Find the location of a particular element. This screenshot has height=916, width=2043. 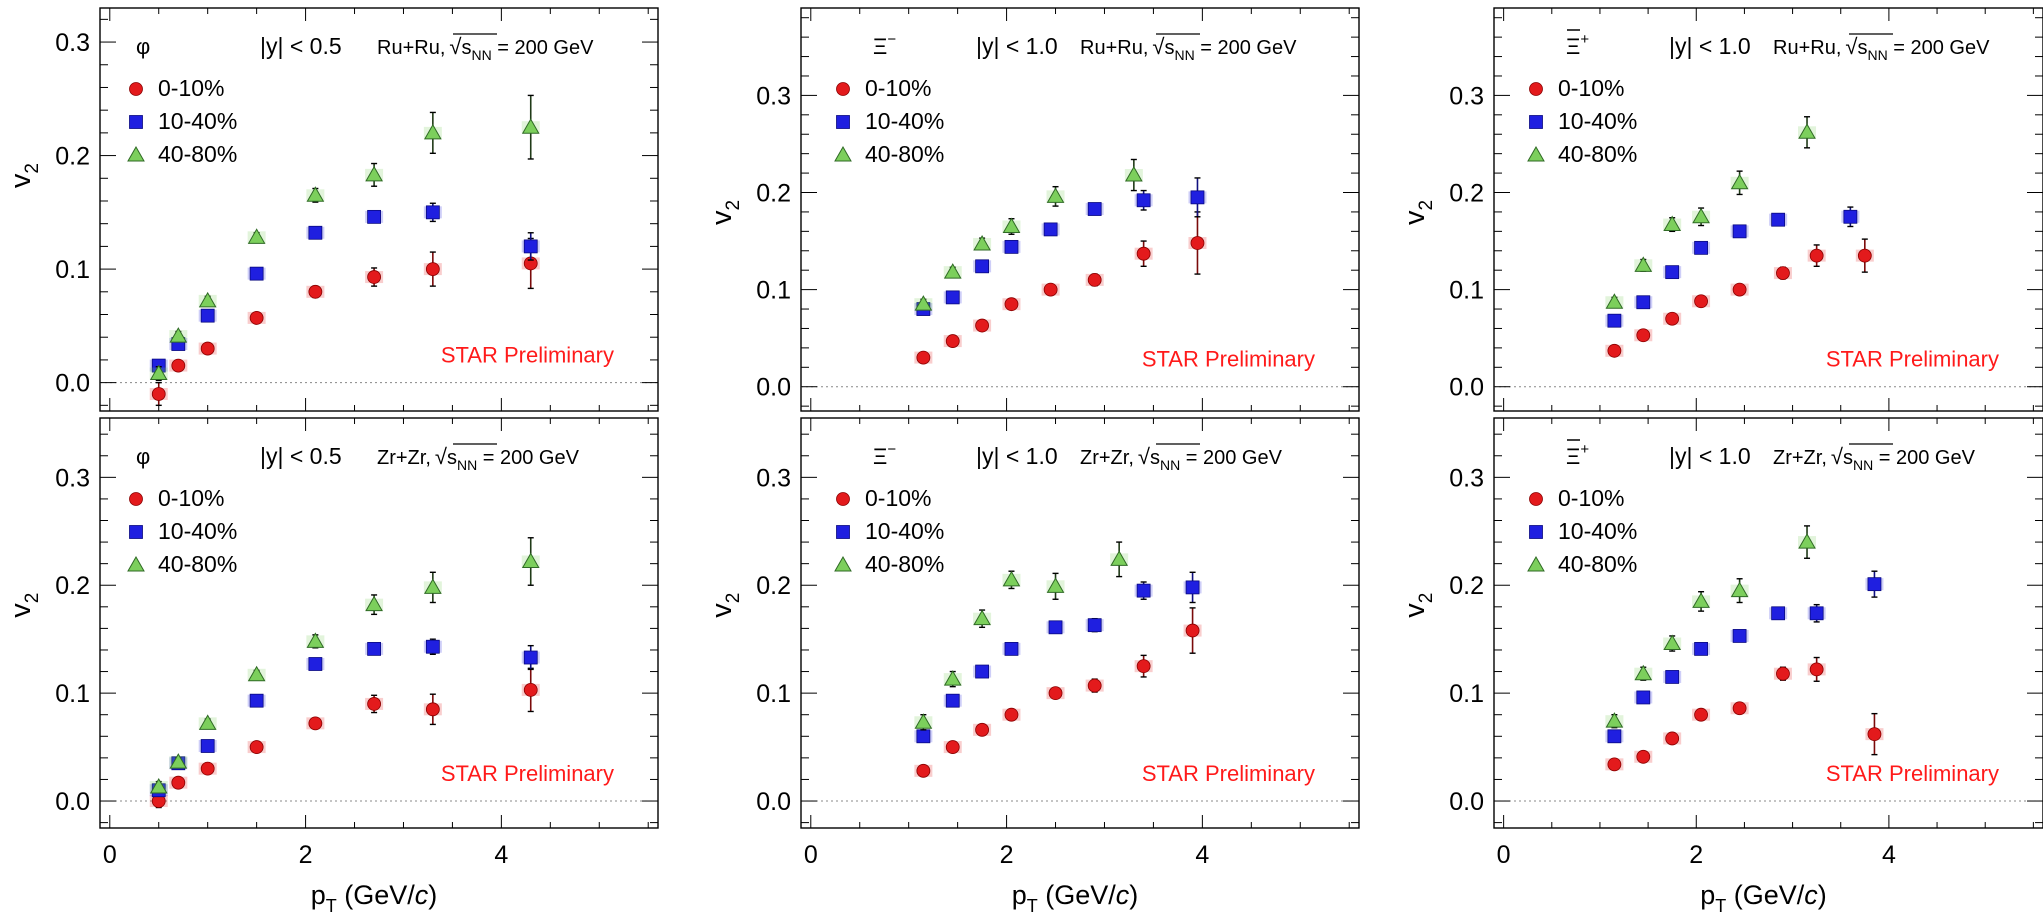

y-axis-title-sub: 2 is located at coordinates (733, 205).